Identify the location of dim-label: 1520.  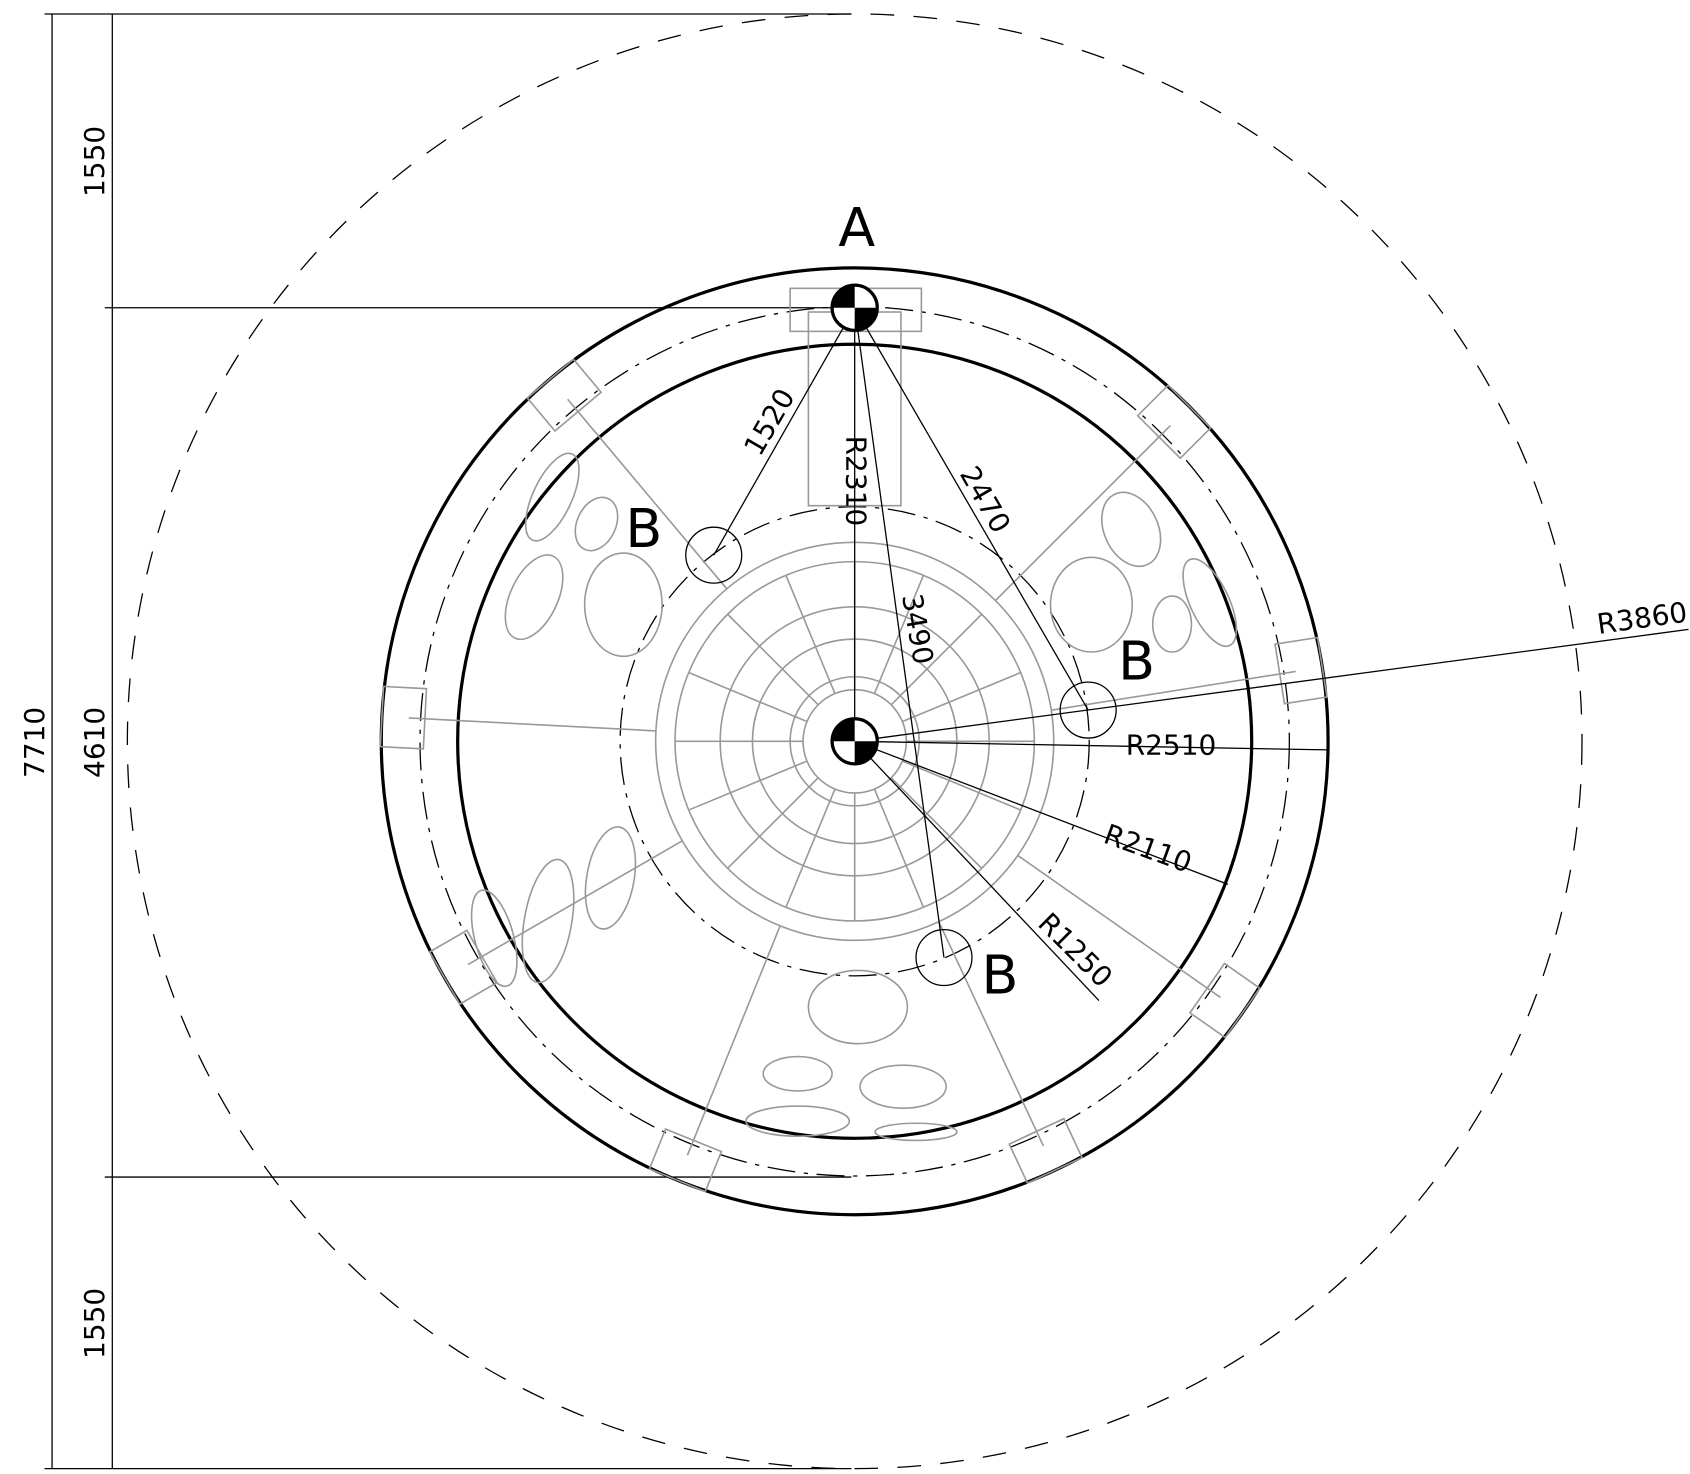
(769, 422).